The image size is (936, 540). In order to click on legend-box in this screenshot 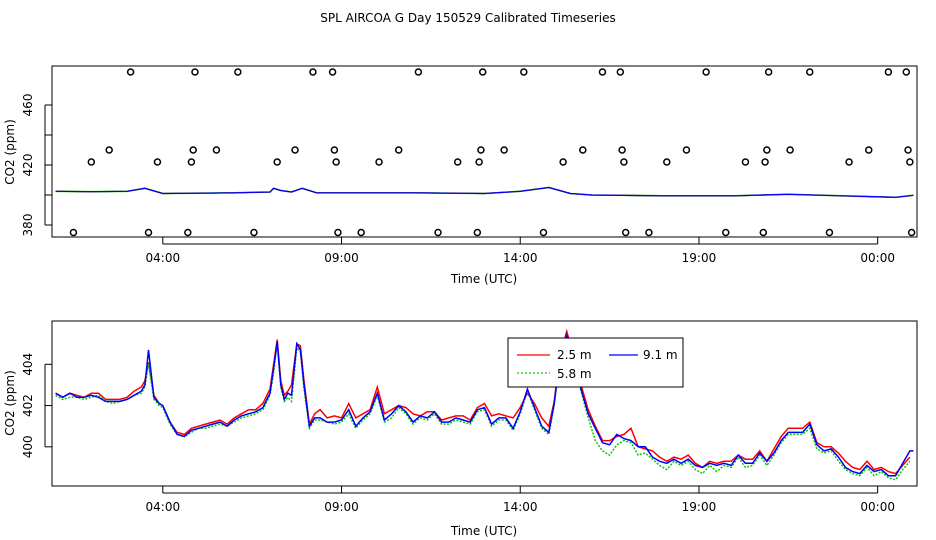, I will do `click(595, 362)`.